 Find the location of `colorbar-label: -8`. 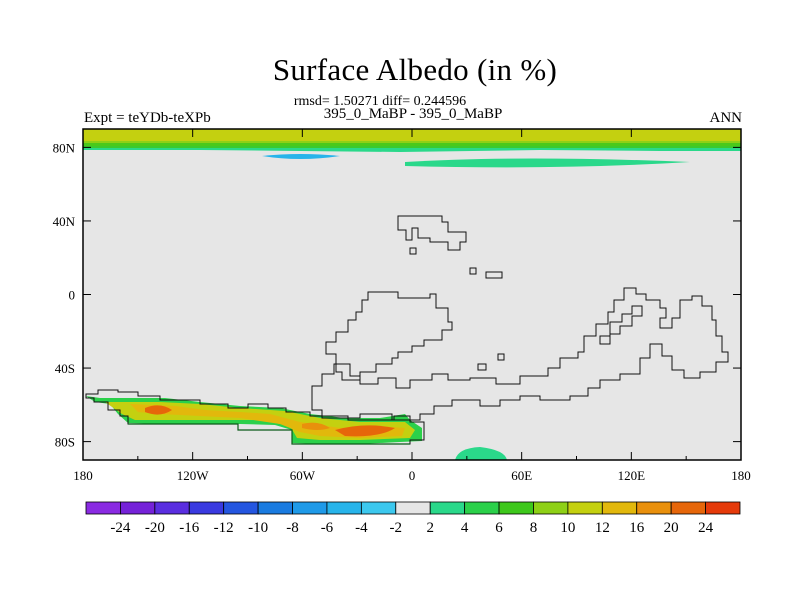

colorbar-label: -8 is located at coordinates (292, 528).